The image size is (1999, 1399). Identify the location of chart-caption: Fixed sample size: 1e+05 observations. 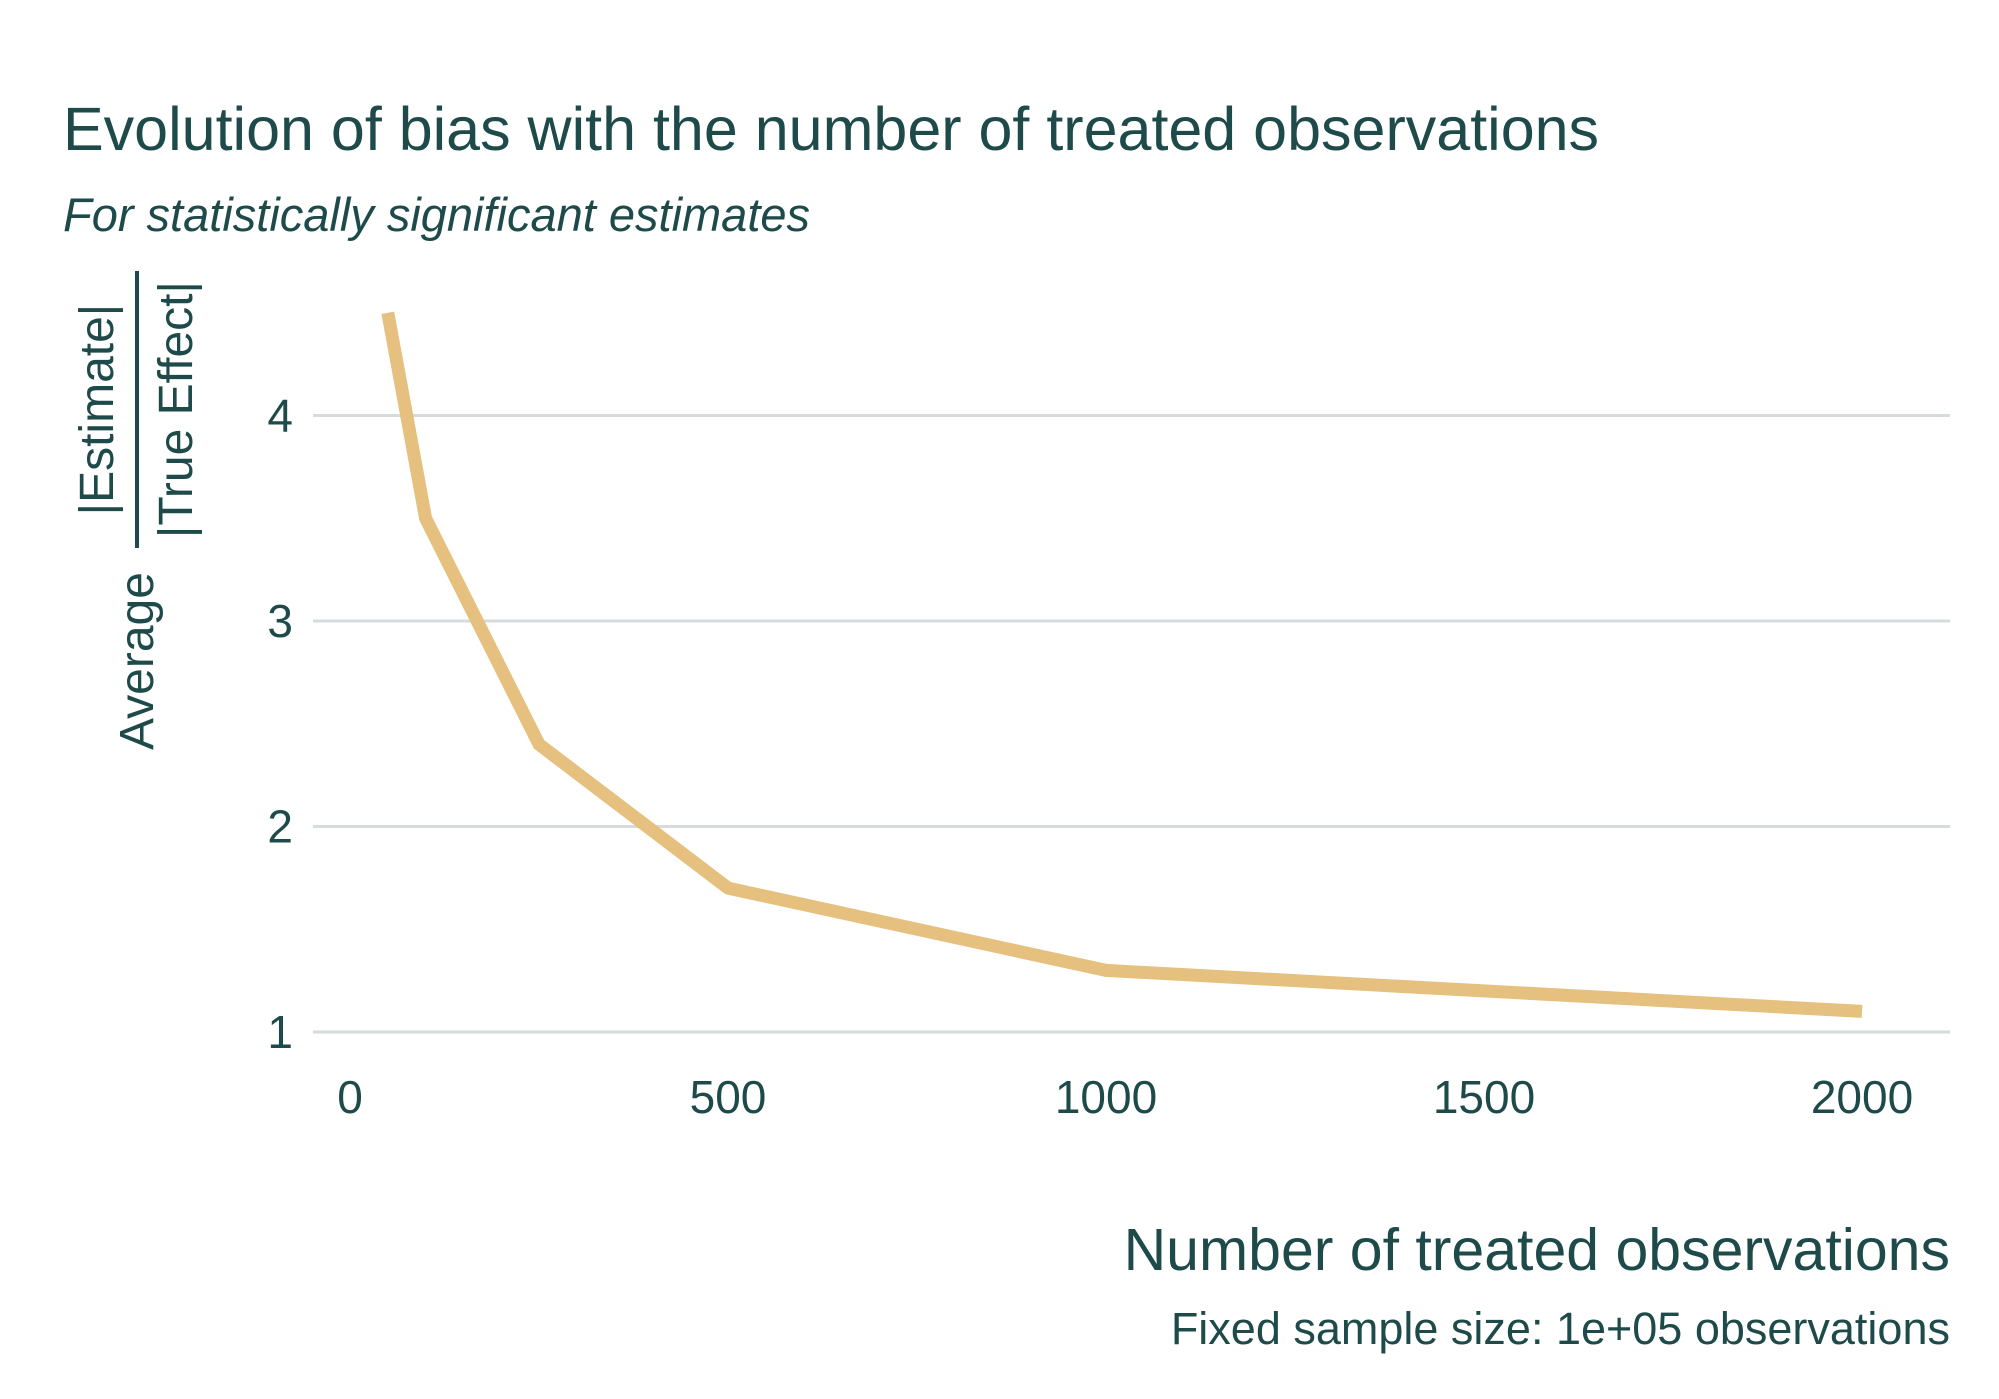
(1560, 1328).